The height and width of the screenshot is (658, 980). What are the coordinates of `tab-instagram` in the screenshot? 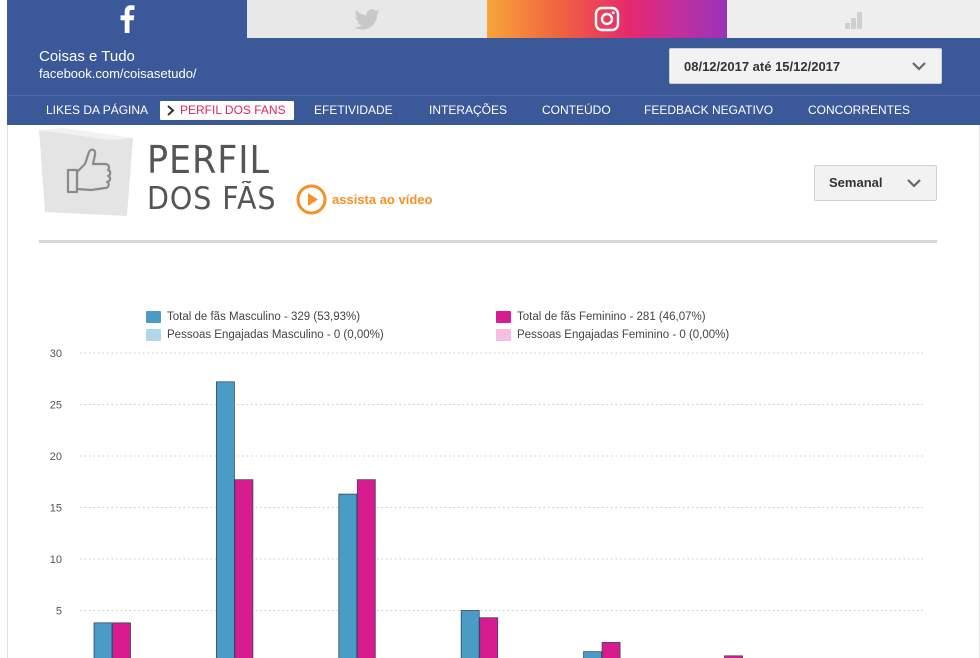 It's located at (607, 19).